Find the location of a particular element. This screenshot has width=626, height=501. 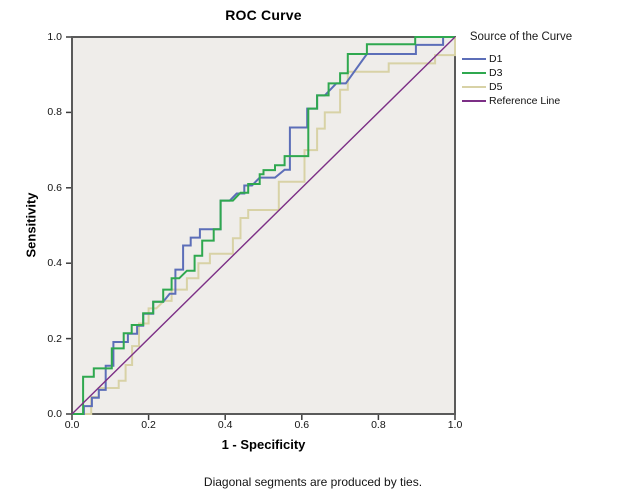

x-tick-label: 1.0 is located at coordinates (455, 425).